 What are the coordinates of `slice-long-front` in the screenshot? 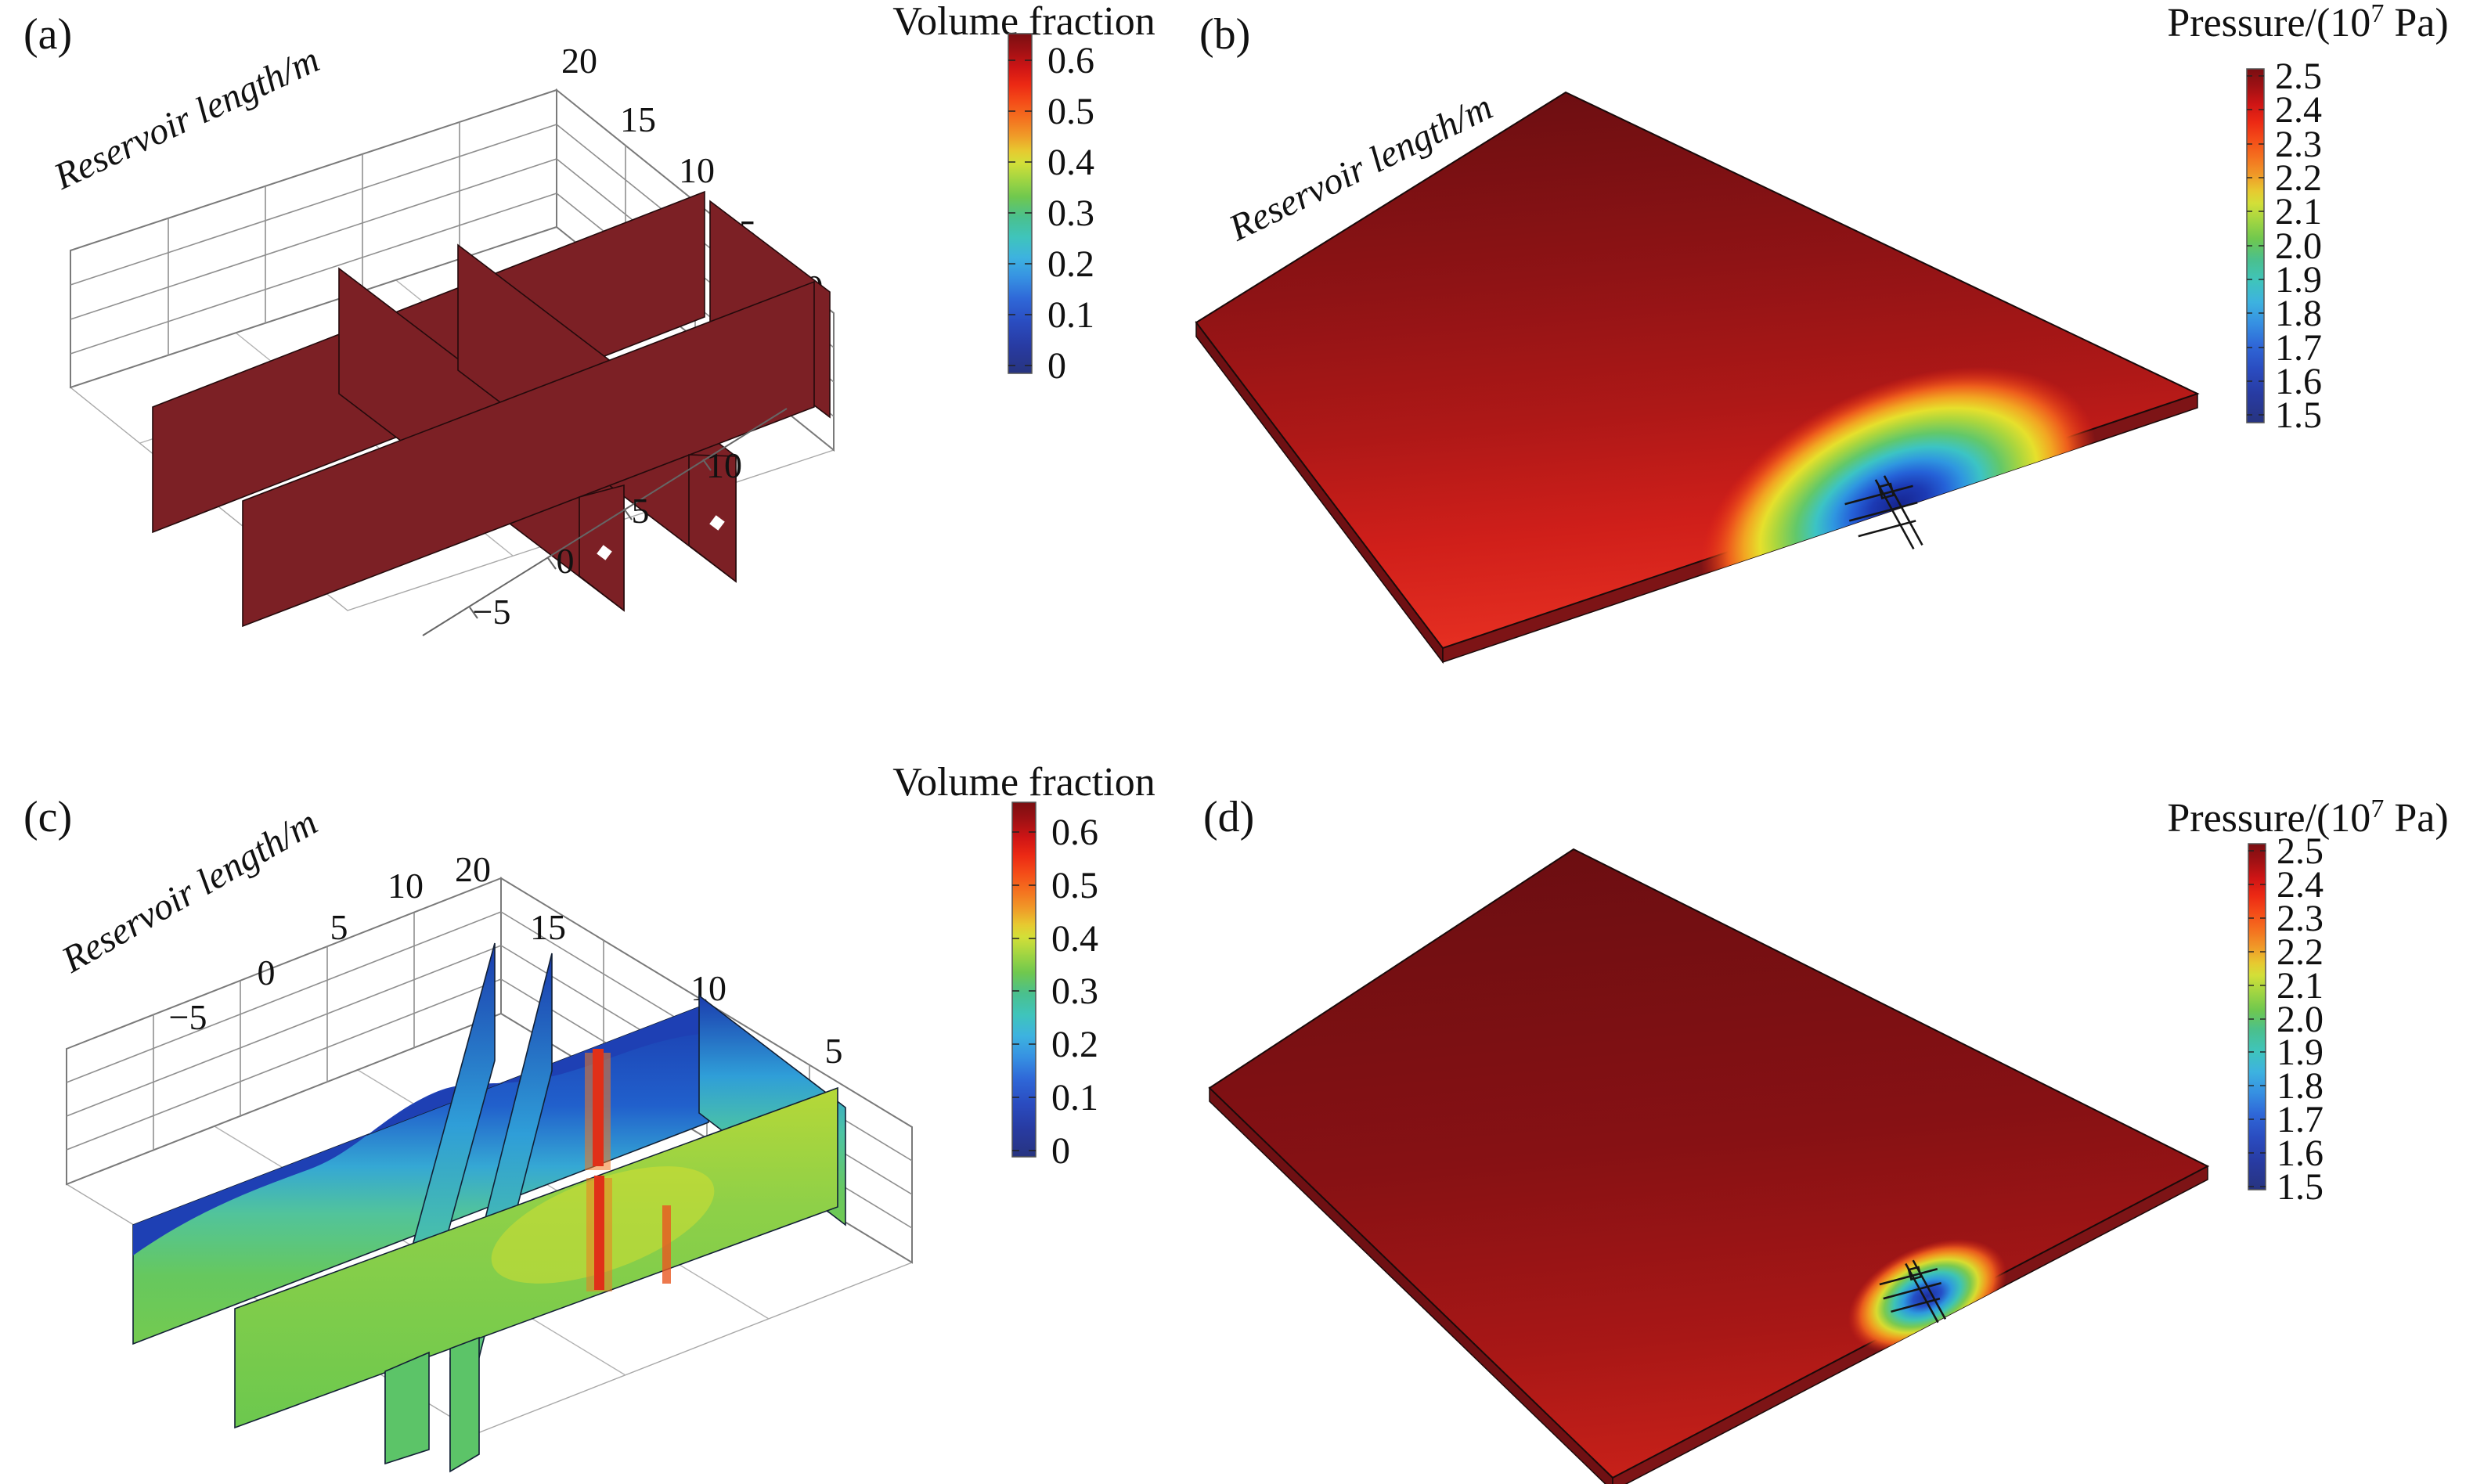 It's located at (528, 454).